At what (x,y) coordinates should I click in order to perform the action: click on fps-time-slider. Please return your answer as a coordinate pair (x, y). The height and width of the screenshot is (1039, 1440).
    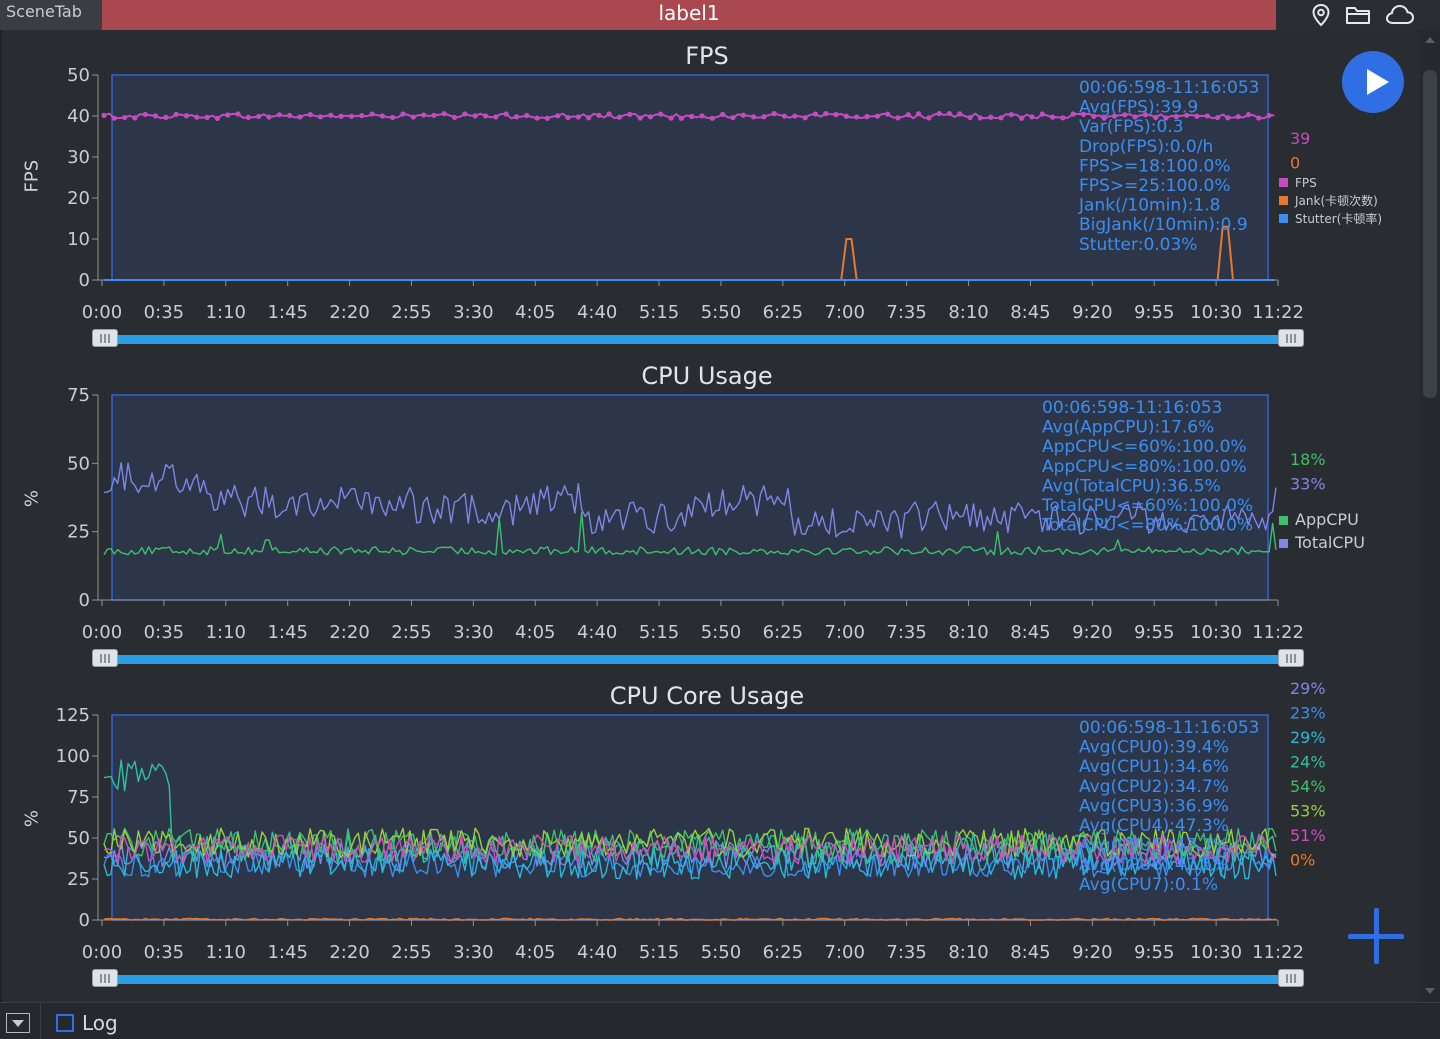
    Looking at the image, I should click on (698, 339).